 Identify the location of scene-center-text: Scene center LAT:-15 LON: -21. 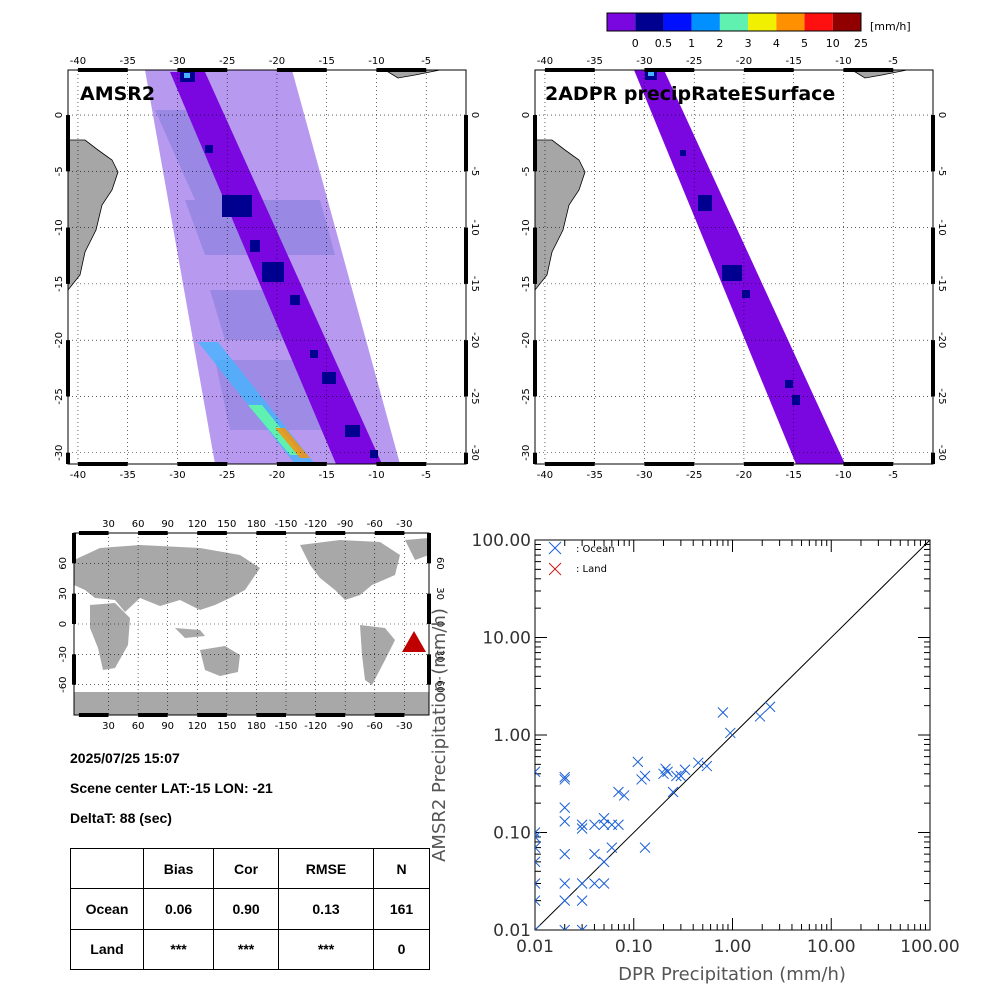
(171, 788).